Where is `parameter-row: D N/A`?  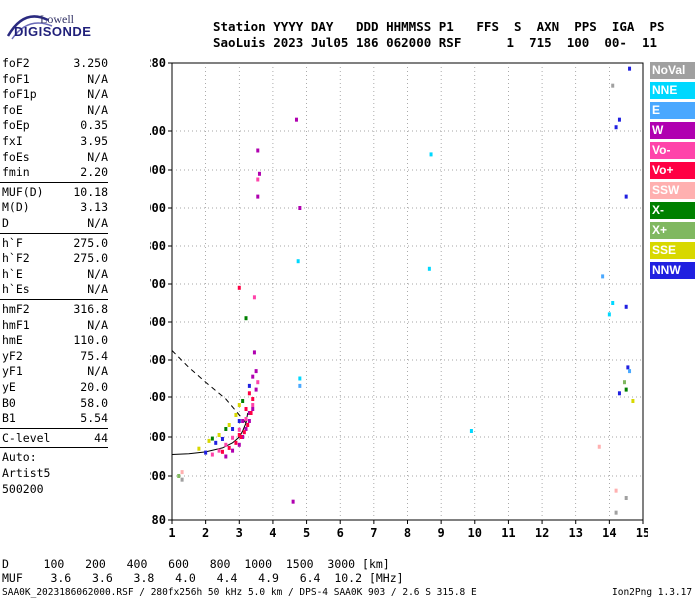 parameter-row: D N/A is located at coordinates (55, 224).